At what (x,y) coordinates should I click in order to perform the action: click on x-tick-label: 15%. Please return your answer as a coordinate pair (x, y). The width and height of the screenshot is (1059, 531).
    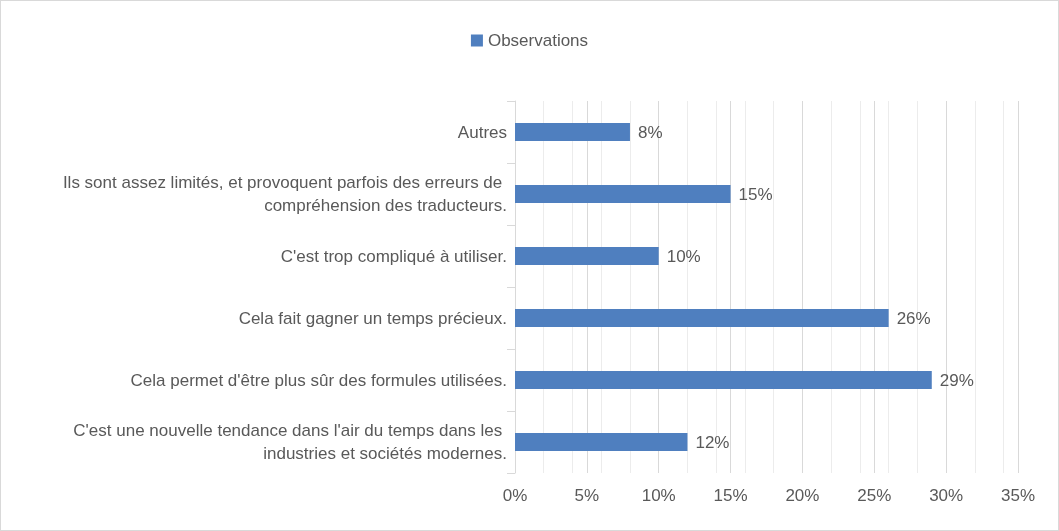
    Looking at the image, I should click on (730, 495).